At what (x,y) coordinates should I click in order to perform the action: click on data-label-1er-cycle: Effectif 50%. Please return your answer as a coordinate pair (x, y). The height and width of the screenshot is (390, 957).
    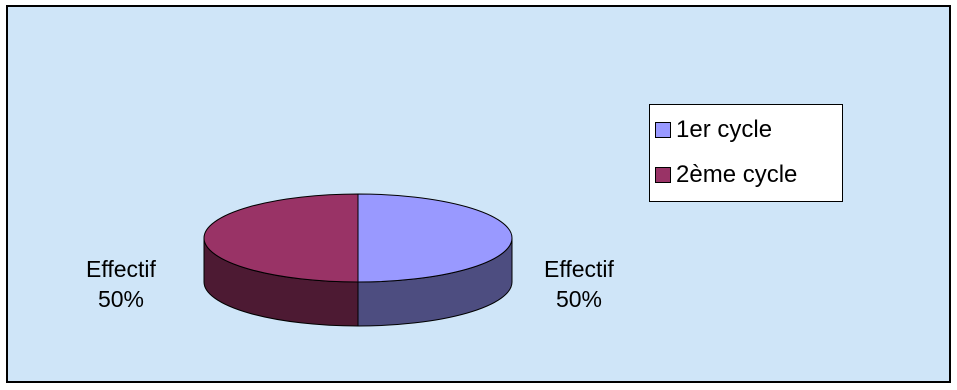
    Looking at the image, I should click on (579, 284).